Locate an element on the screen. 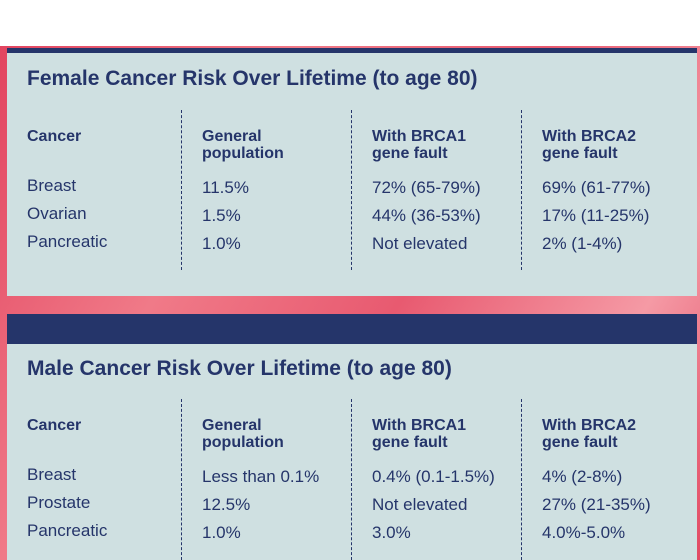 This screenshot has width=700, height=560. female-row-brca1: 44% (36-53%) is located at coordinates (426, 215).